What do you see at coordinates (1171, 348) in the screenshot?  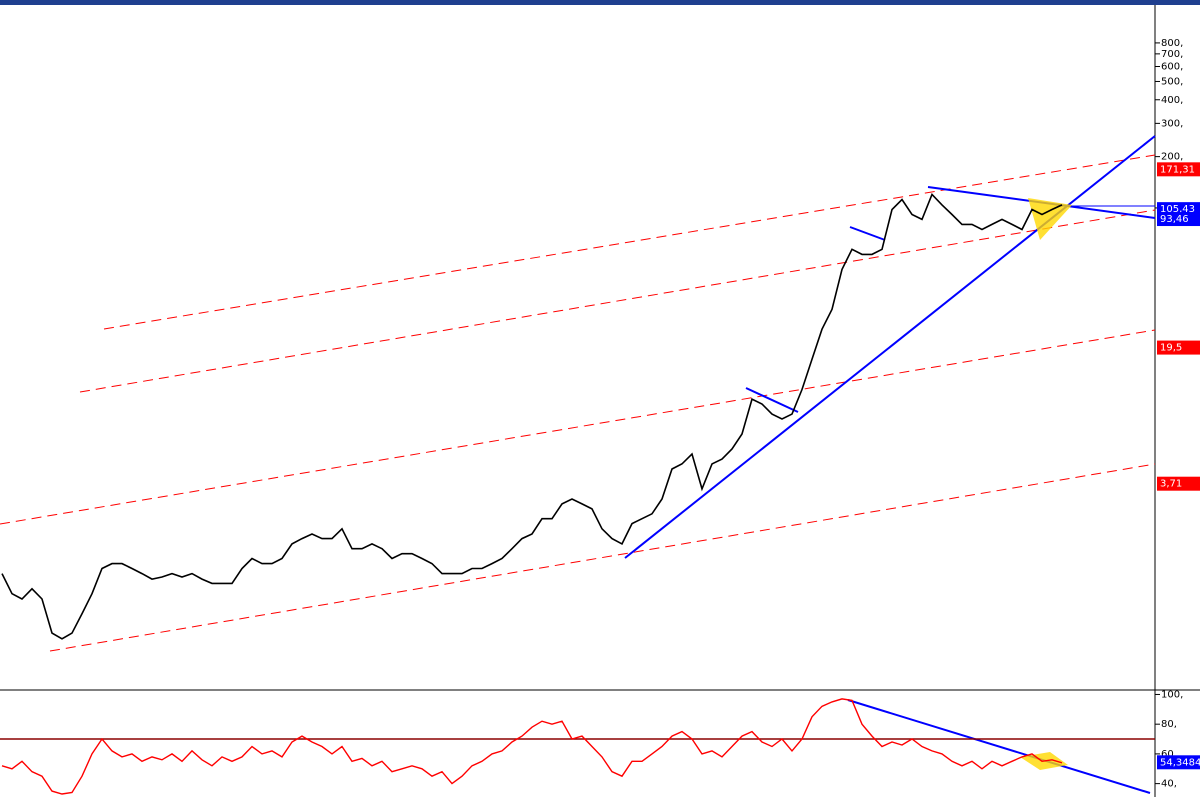 I see `price-tag-label: 19,5` at bounding box center [1171, 348].